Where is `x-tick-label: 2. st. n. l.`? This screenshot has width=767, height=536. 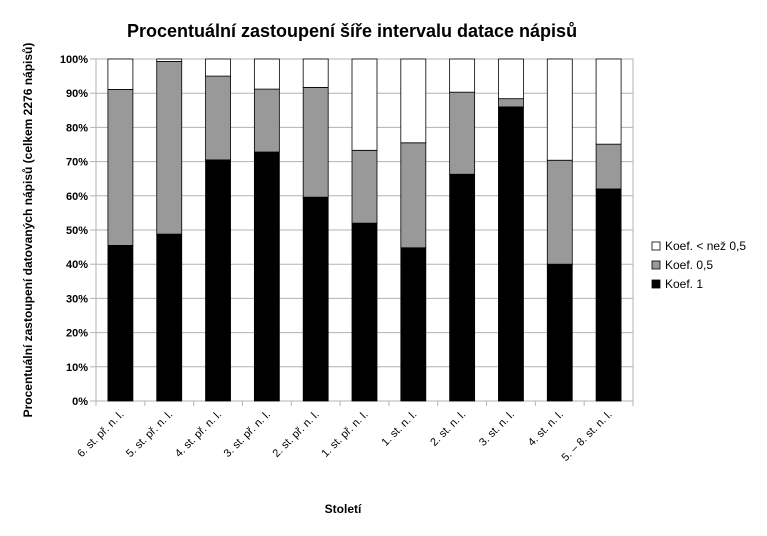
x-tick-label: 2. st. n. l. is located at coordinates (448, 429).